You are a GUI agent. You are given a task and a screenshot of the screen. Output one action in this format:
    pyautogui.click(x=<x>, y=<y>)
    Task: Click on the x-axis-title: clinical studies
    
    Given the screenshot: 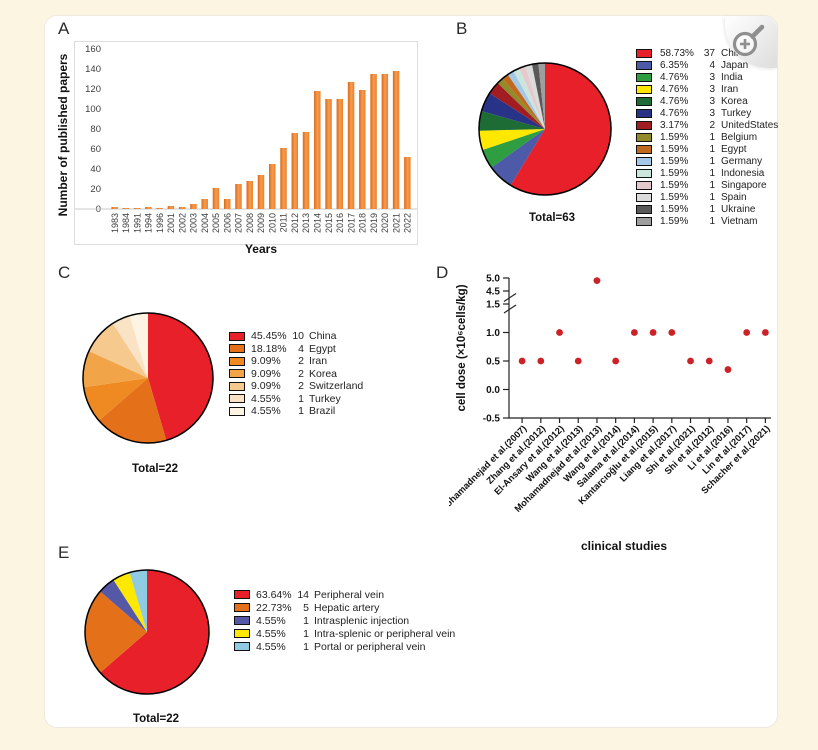 What is the action you would take?
    pyautogui.click(x=624, y=546)
    